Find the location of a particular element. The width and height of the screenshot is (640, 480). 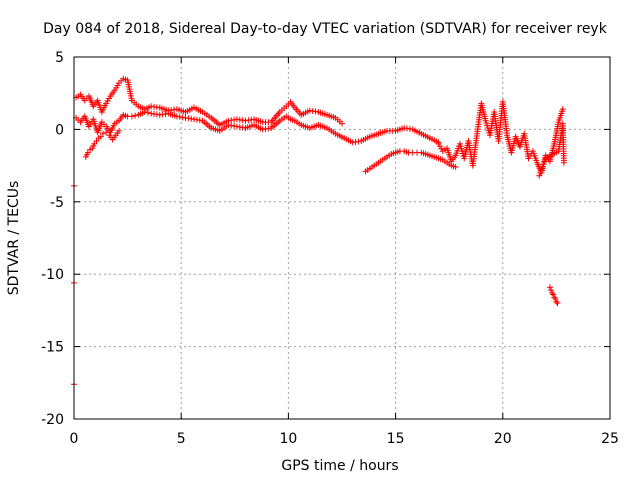

y-tick-label: -5 is located at coordinates (57, 203).